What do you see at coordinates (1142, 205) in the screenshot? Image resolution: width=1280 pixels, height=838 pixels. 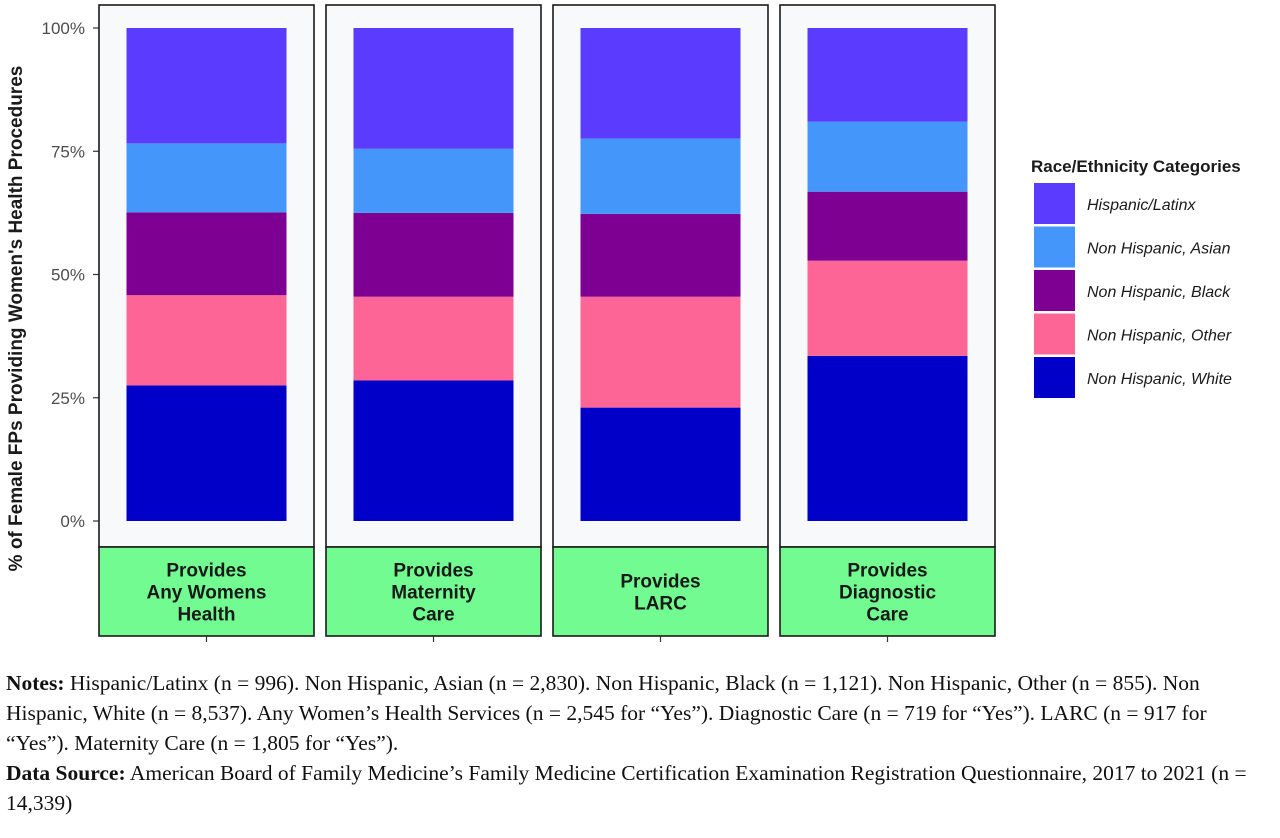 I see `legend-label: Hispanic/Latinx` at bounding box center [1142, 205].